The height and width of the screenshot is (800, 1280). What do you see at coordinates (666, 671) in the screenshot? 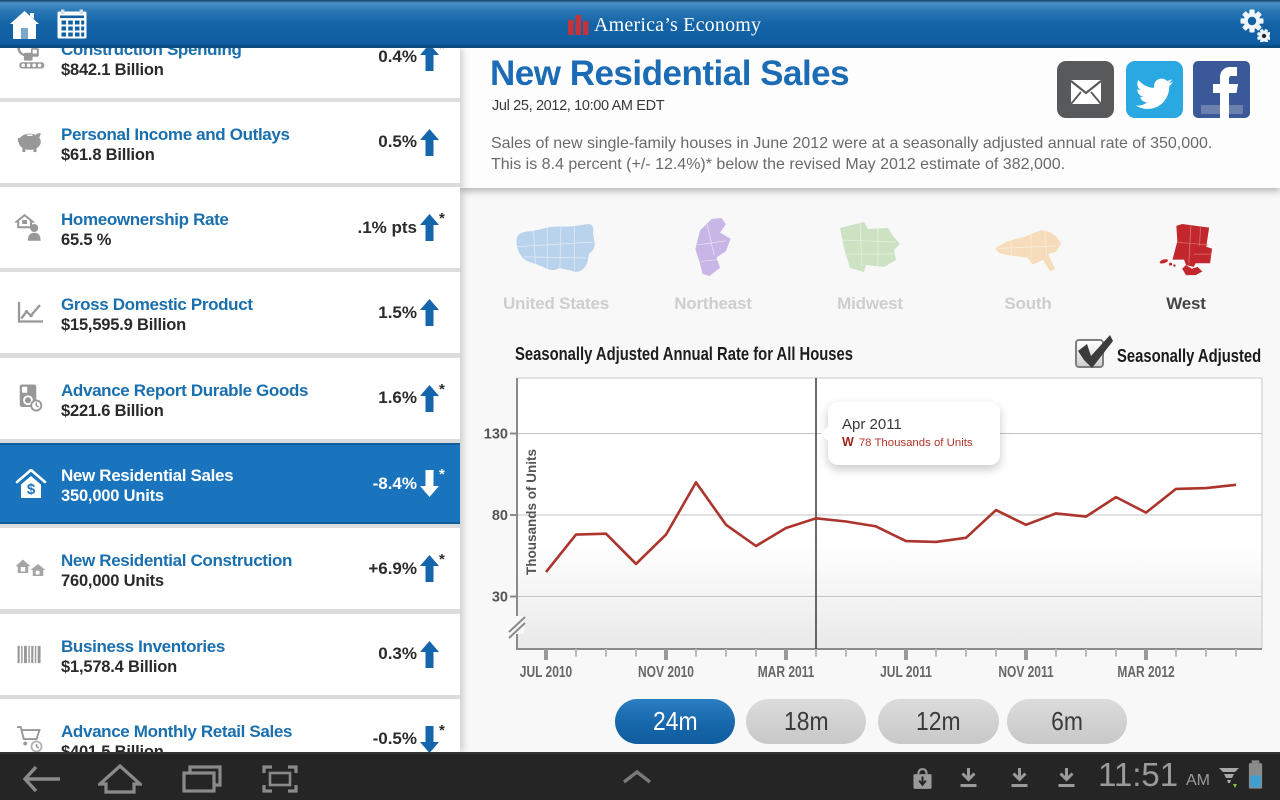
I see `svg-text: NOV 2010` at bounding box center [666, 671].